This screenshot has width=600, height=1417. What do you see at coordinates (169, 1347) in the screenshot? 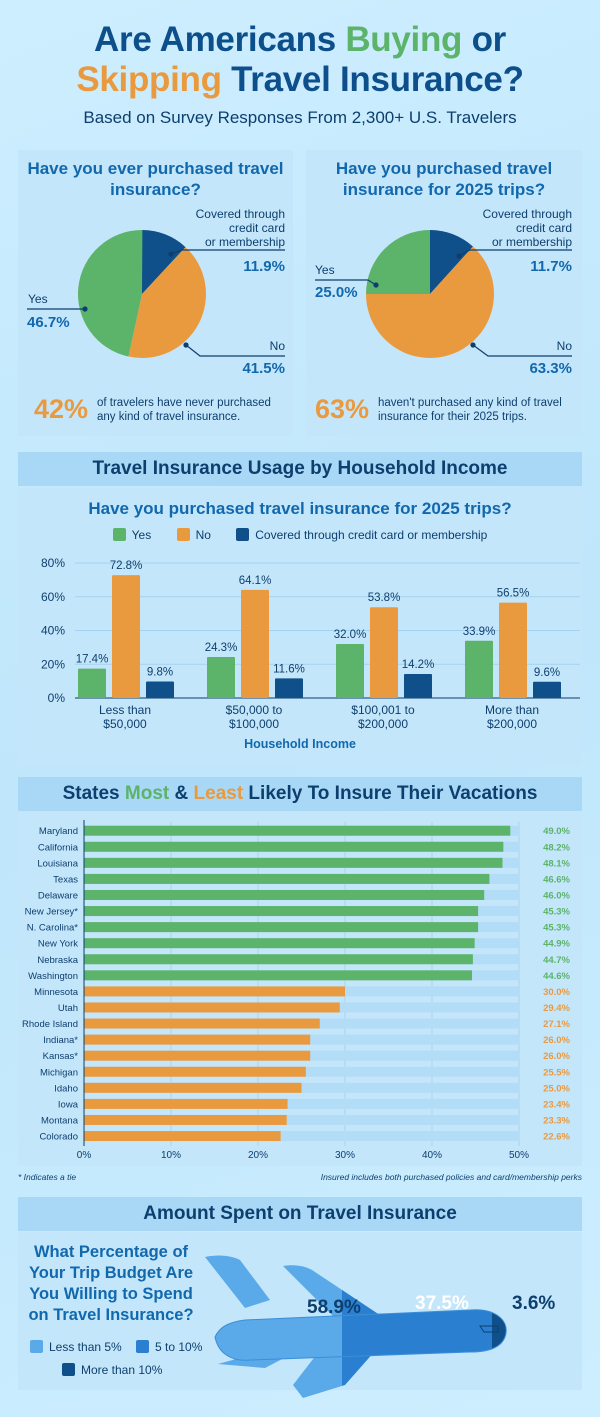
I see `legend-5-10: 5 to 10%` at bounding box center [169, 1347].